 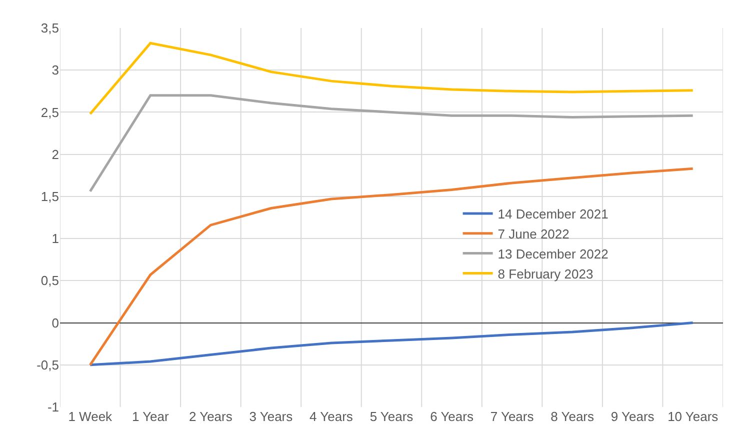 What do you see at coordinates (392, 416) in the screenshot?
I see `x-tick-label: 5 Years` at bounding box center [392, 416].